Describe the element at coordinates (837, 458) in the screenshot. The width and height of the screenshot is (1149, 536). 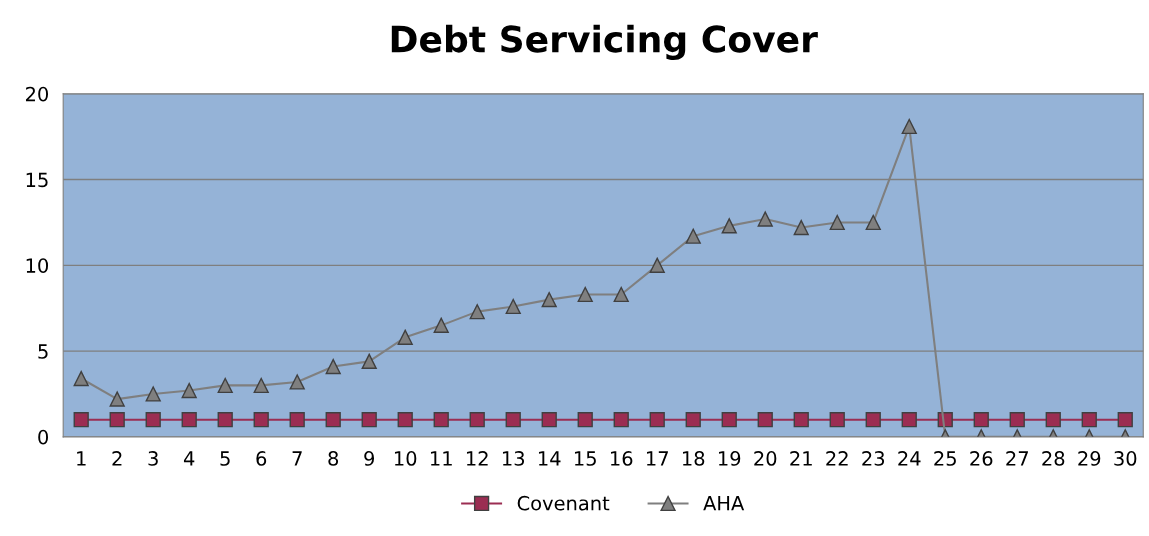
I see `x-tick-label: 22` at that location.